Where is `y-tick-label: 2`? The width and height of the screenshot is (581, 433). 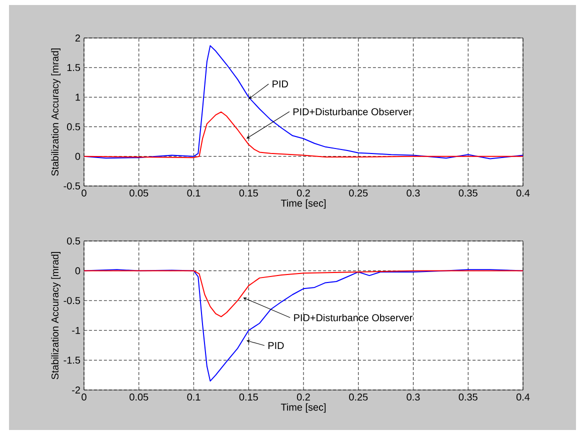
y-tick-label: 2 is located at coordinates (77, 38).